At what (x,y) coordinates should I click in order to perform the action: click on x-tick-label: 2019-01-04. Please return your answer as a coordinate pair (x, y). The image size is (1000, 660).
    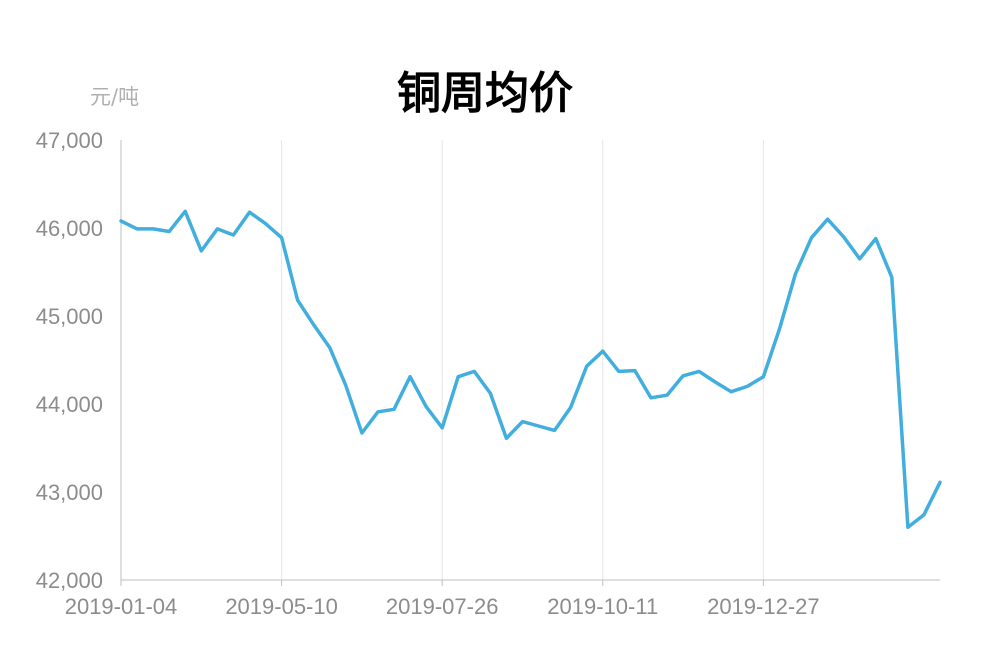
    Looking at the image, I should click on (121, 606).